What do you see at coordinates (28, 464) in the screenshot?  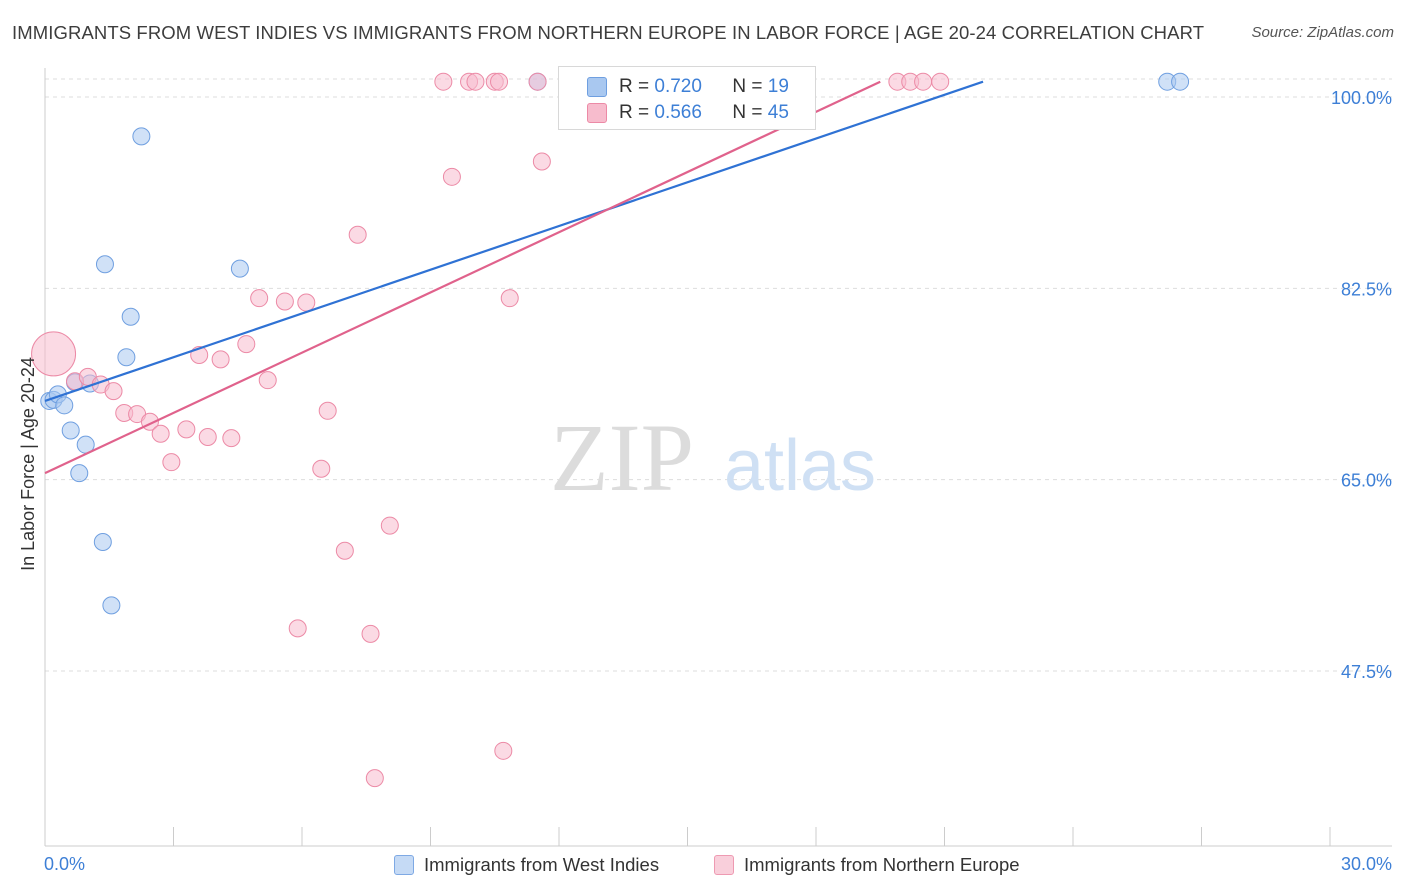 I see `y-axis-label: In Labor Force | Age 20-24` at bounding box center [28, 464].